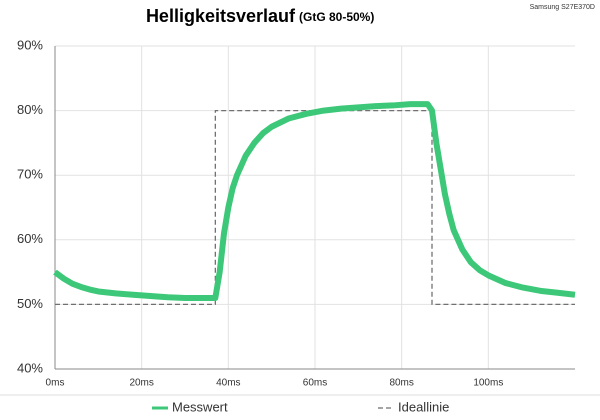 The height and width of the screenshot is (420, 600). I want to click on legend-label: Messwert, so click(200, 406).